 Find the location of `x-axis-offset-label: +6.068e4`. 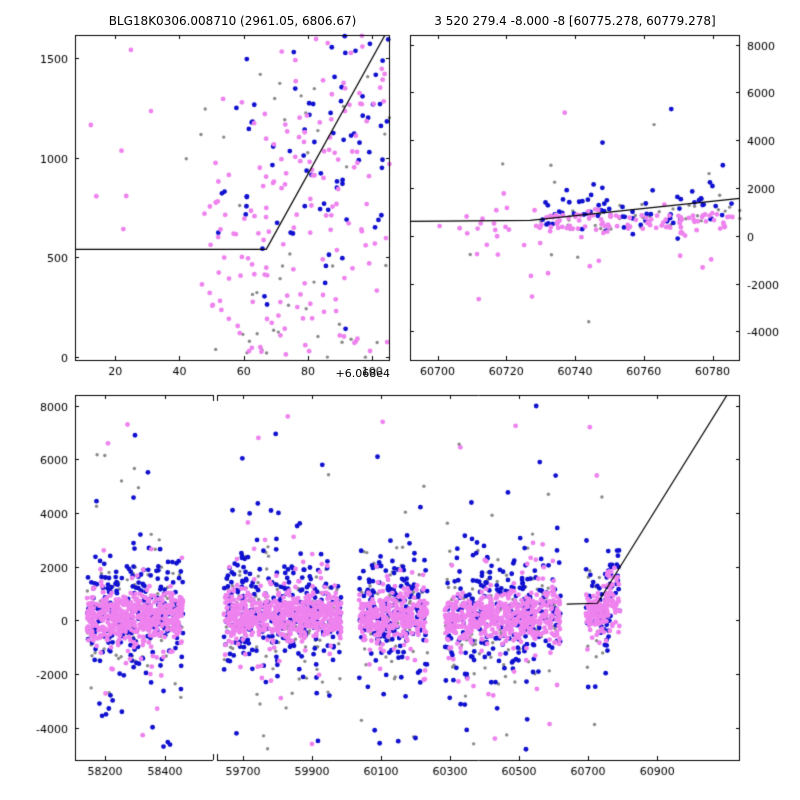

x-axis-offset-label: +6.068e4 is located at coordinates (362, 373).